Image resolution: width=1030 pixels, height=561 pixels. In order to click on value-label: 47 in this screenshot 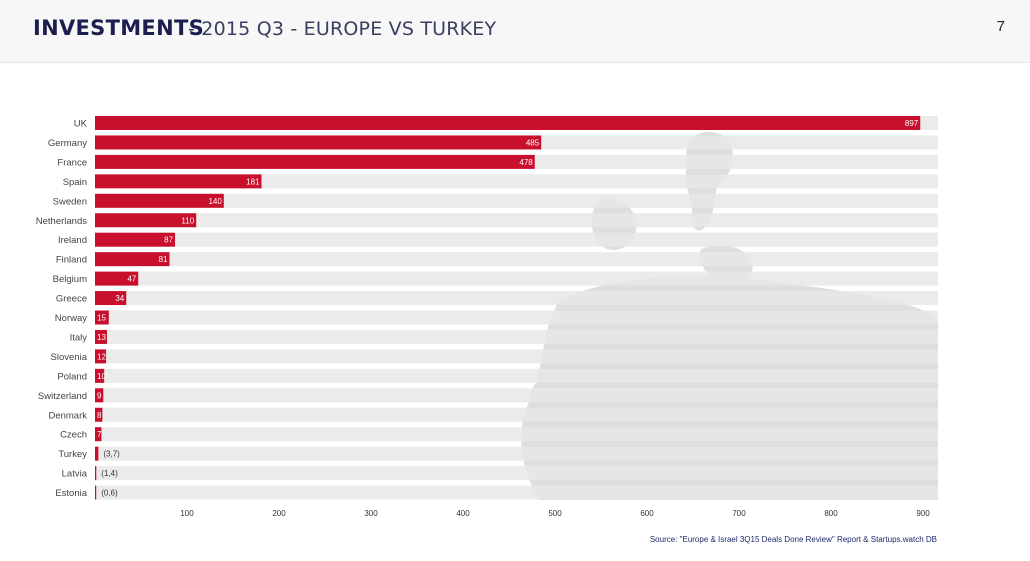, I will do `click(131, 279)`.